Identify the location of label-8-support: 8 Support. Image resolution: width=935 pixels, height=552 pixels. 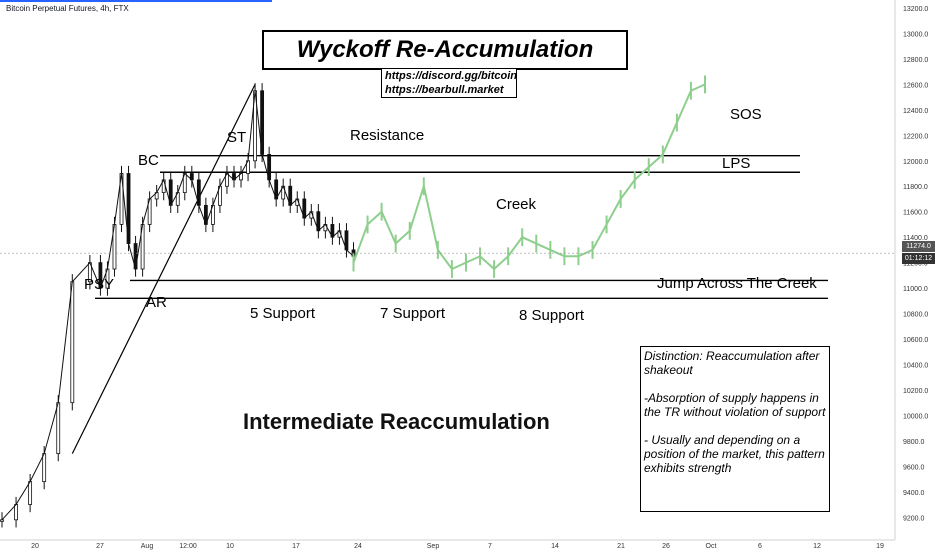
(552, 315).